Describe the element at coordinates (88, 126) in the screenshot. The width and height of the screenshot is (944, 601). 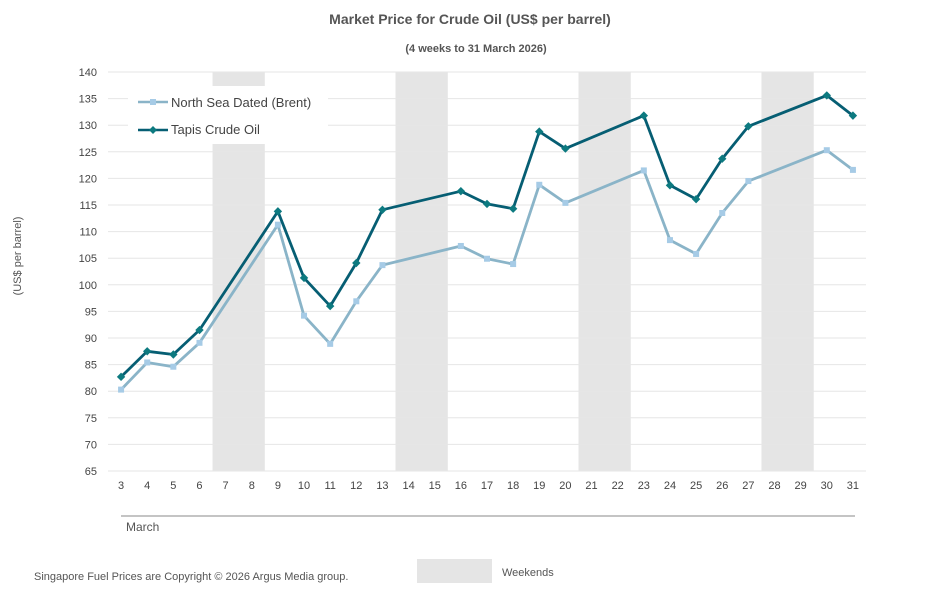
I see `y-tick-label: 130` at that location.